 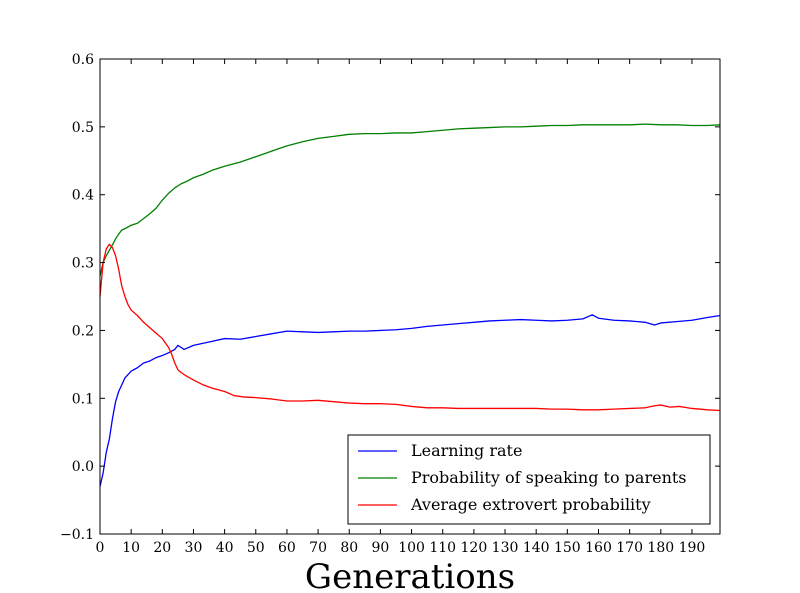 I want to click on x-tick-label: 70, so click(x=318, y=548).